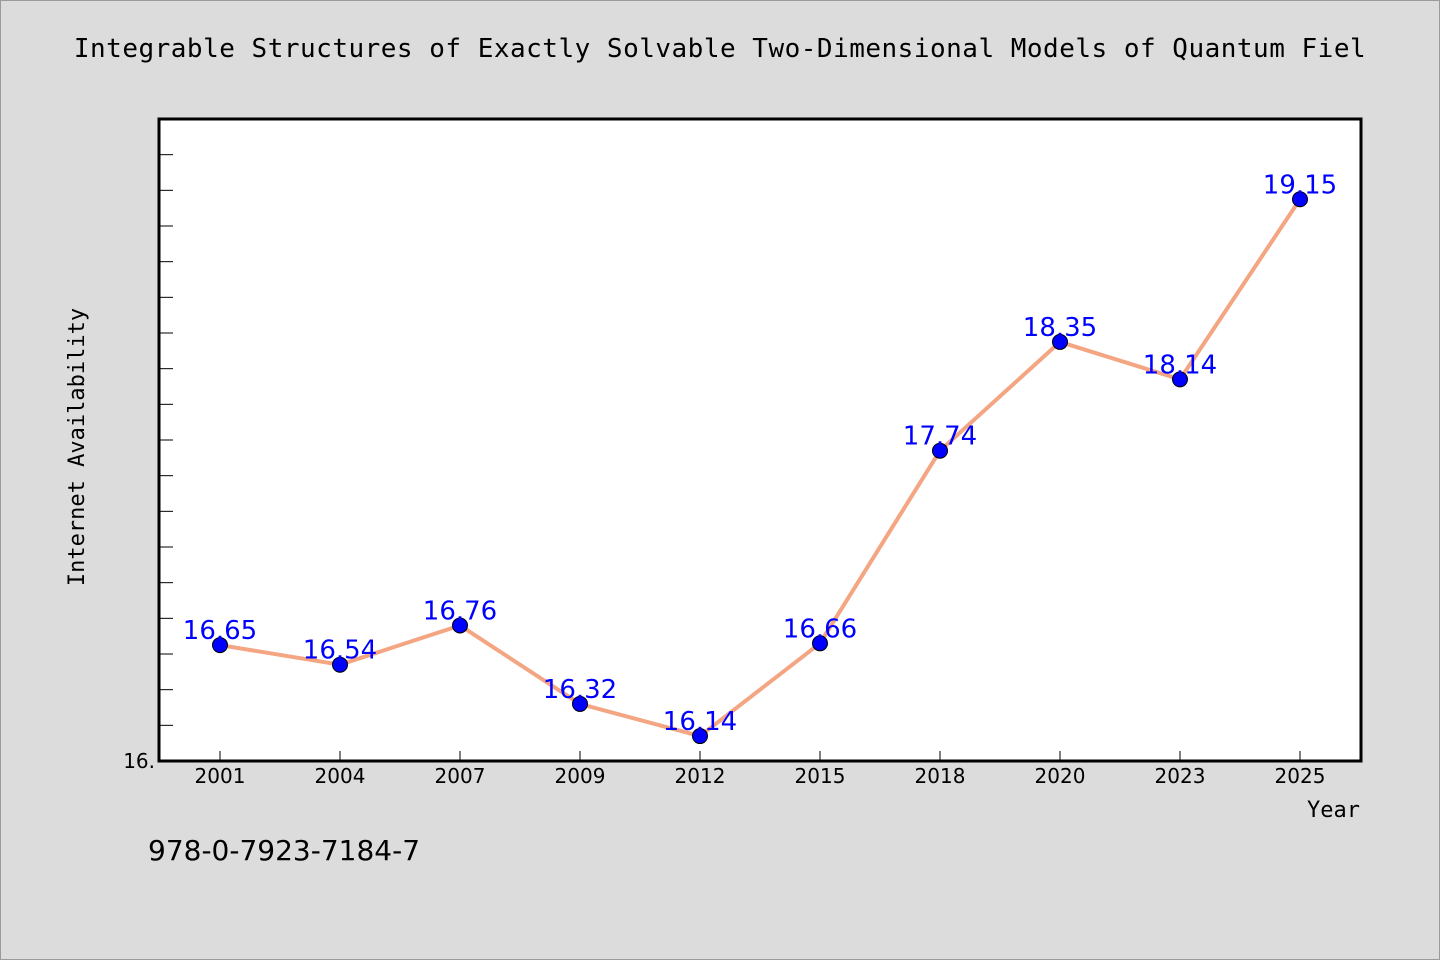  I want to click on data-label: 16.66, so click(820, 629).